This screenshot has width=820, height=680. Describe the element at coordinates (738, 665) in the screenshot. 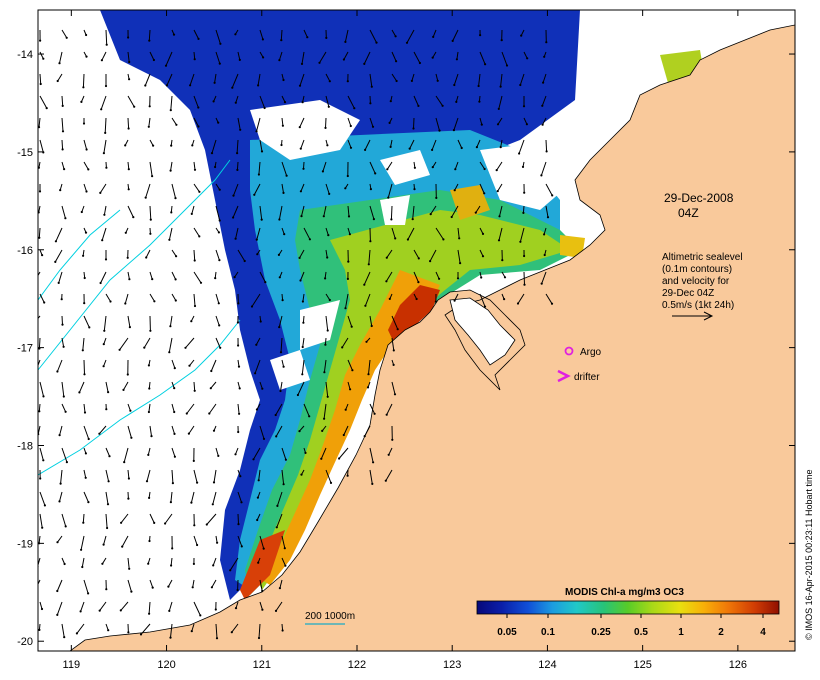

I see `x-tick-label: 126` at that location.